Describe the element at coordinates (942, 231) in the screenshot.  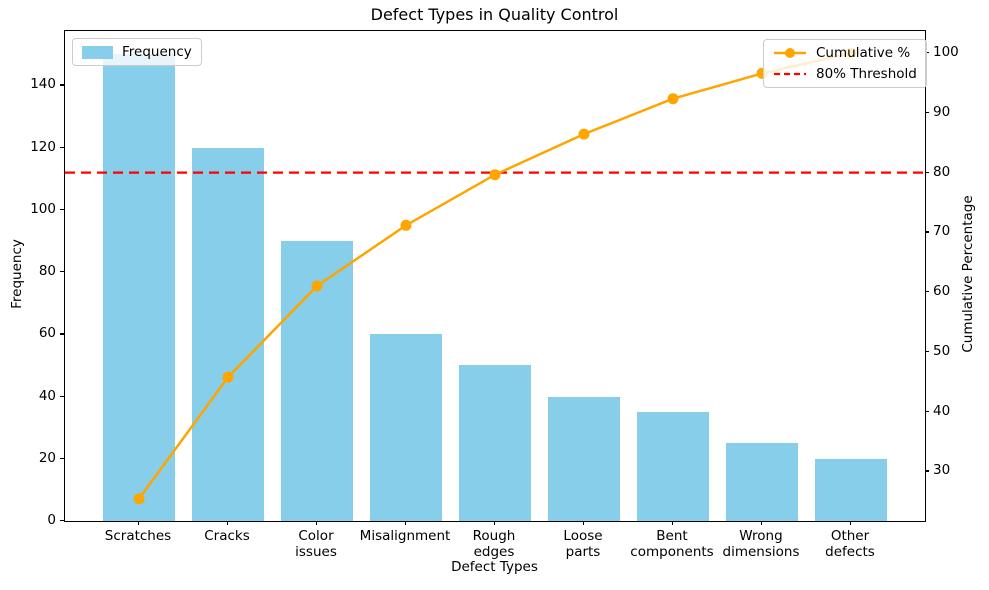
I see `right-axis-tick-label: 70` at that location.